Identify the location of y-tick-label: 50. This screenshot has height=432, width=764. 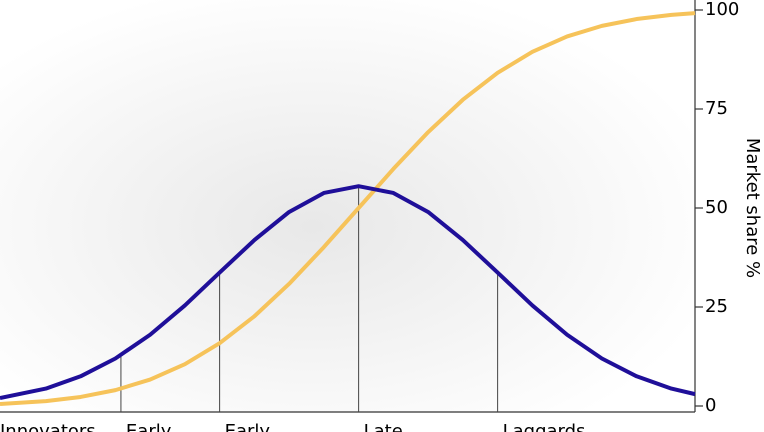
(716, 207).